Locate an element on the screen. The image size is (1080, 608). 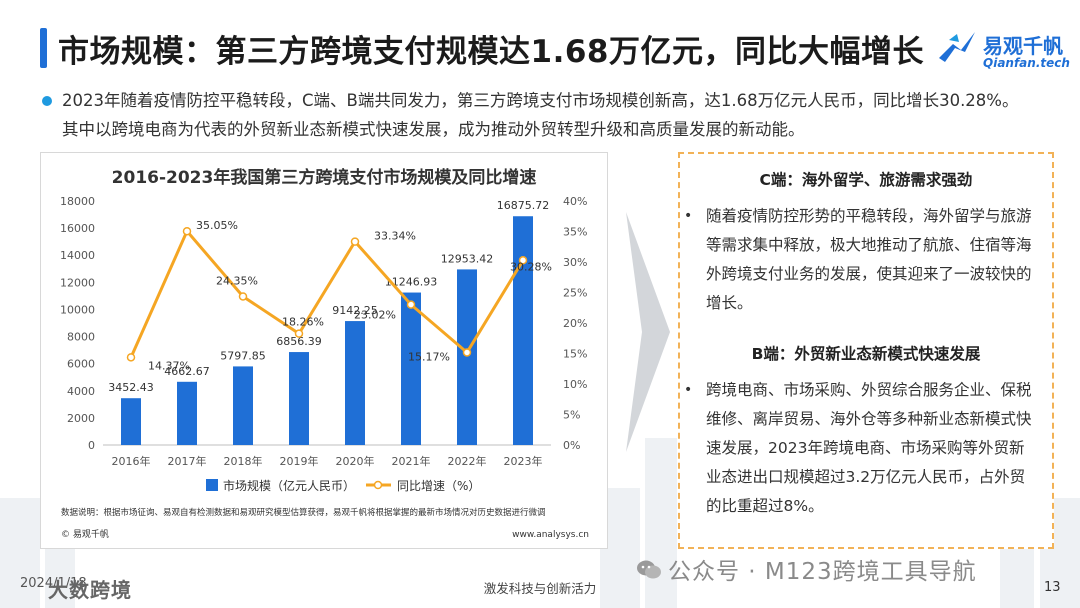
legend-line-marker is located at coordinates (378, 485).